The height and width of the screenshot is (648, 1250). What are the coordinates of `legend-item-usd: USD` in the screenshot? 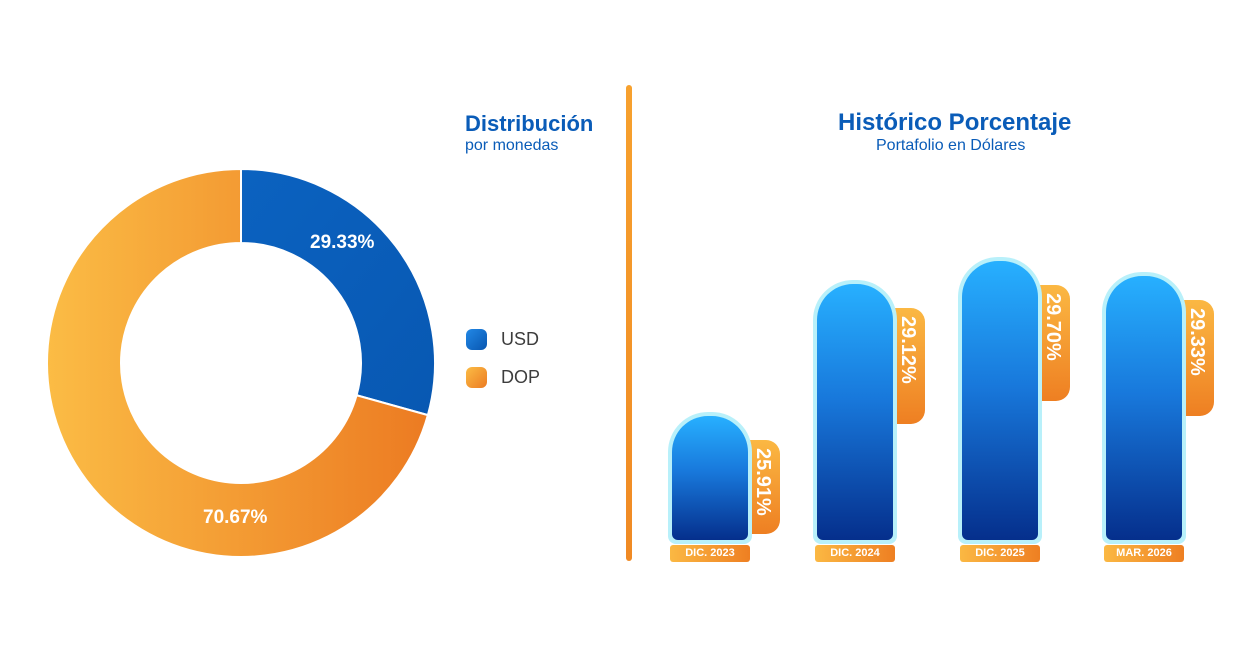 It's located at (502, 339).